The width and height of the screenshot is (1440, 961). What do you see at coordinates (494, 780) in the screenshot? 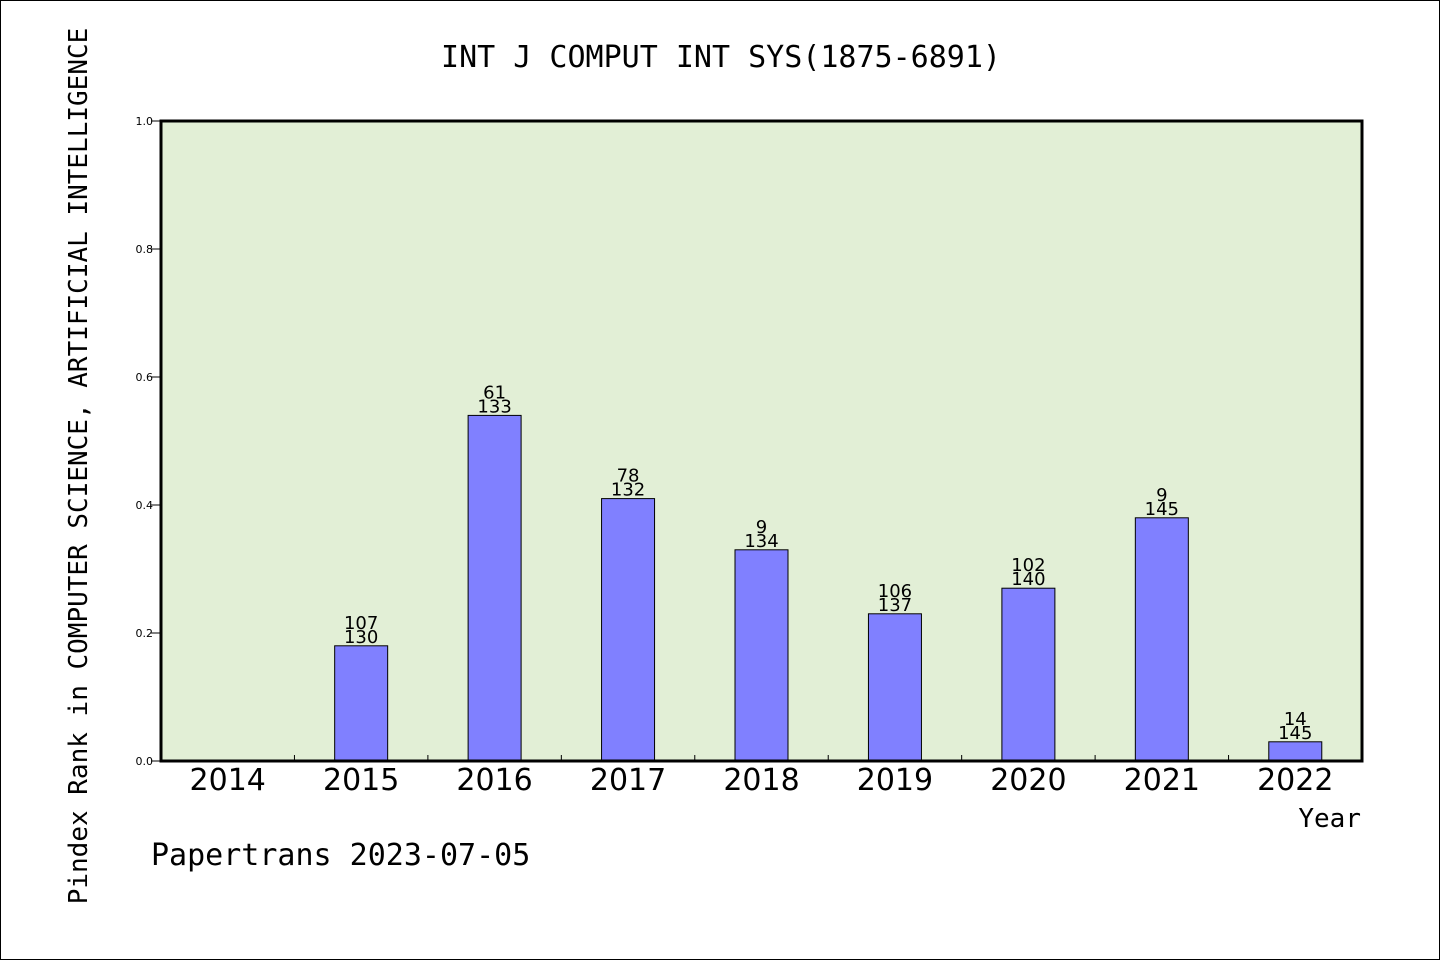
I see `x-tick-label: 2016` at bounding box center [494, 780].